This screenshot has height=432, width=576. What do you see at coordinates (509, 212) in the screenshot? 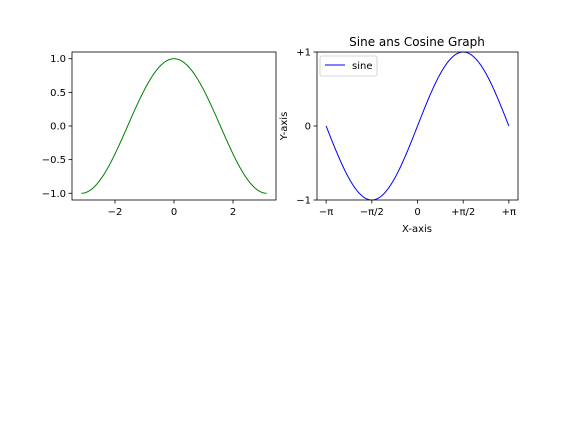
I see `sine-x-tick-label: +π` at bounding box center [509, 212].